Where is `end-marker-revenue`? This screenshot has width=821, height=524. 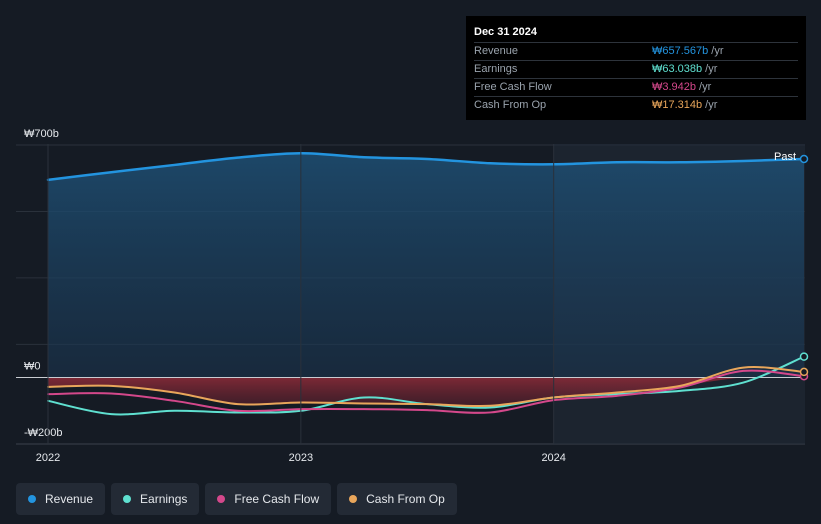
end-marker-revenue is located at coordinates (804, 159).